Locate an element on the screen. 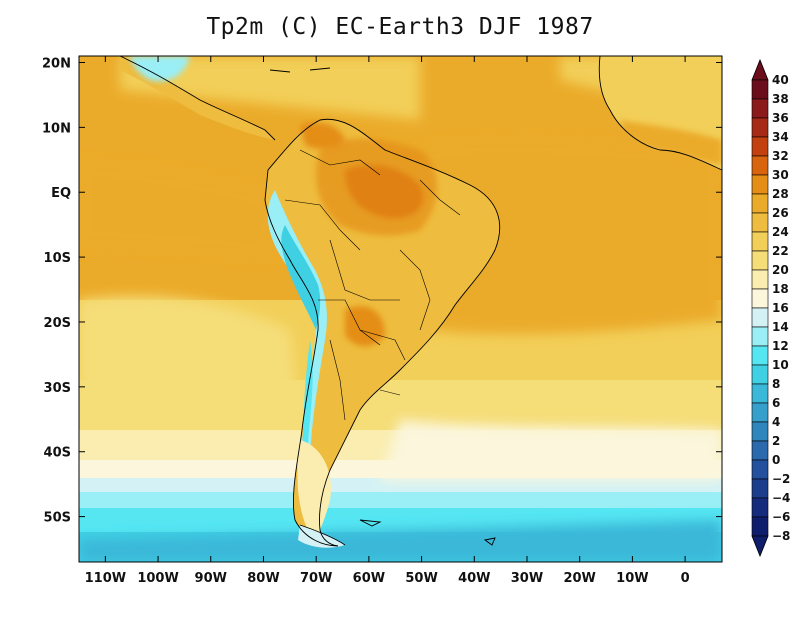 The width and height of the screenshot is (800, 618). lon-tick-label: 30W is located at coordinates (527, 578).